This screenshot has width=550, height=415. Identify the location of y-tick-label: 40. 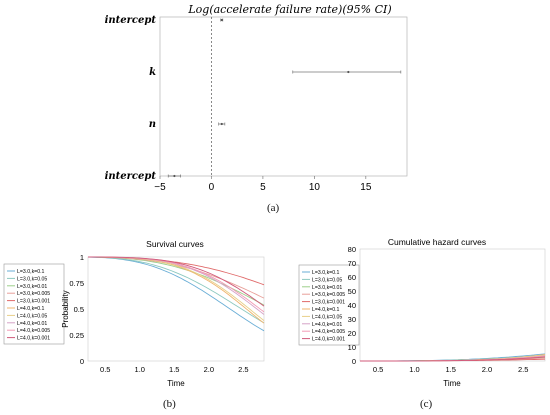
(352, 305).